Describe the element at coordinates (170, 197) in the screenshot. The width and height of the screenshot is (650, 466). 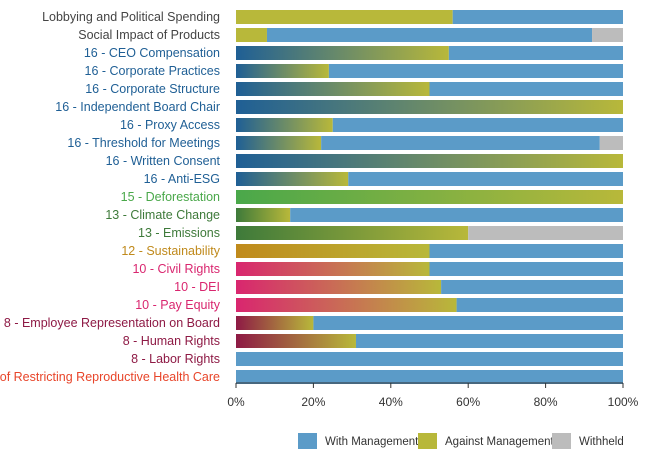
I see `category-label: 15 - Deforestation` at that location.